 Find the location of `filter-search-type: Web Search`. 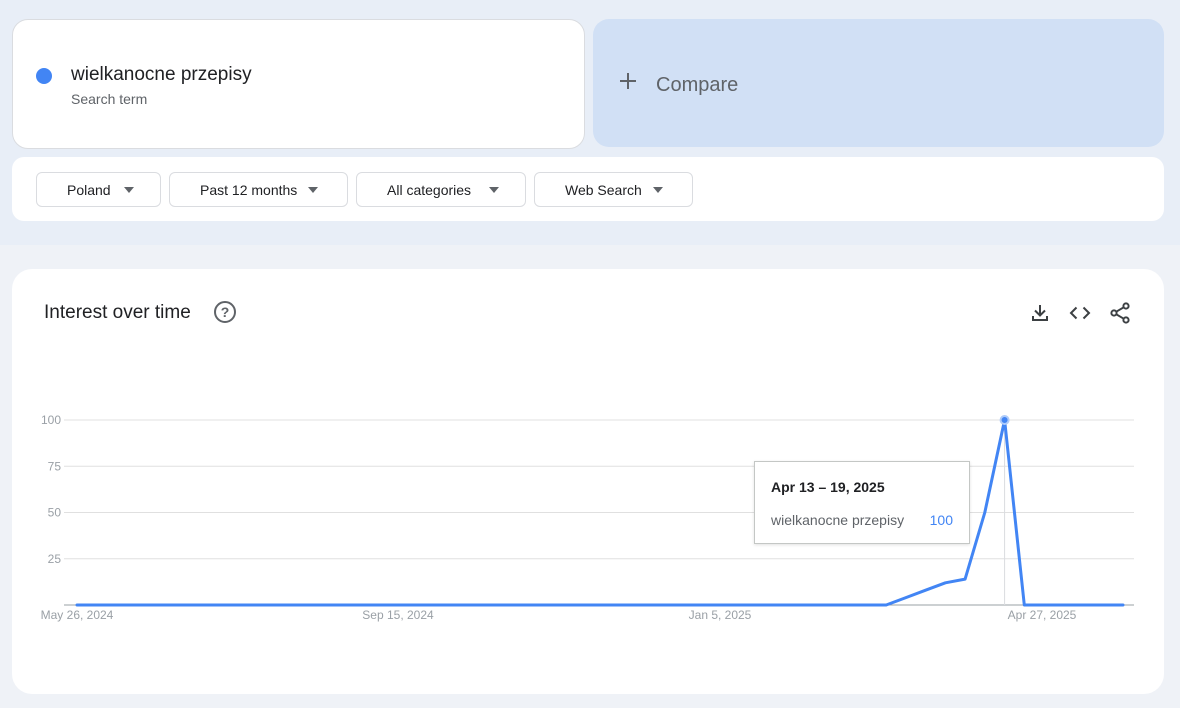

filter-search-type: Web Search is located at coordinates (613, 189).